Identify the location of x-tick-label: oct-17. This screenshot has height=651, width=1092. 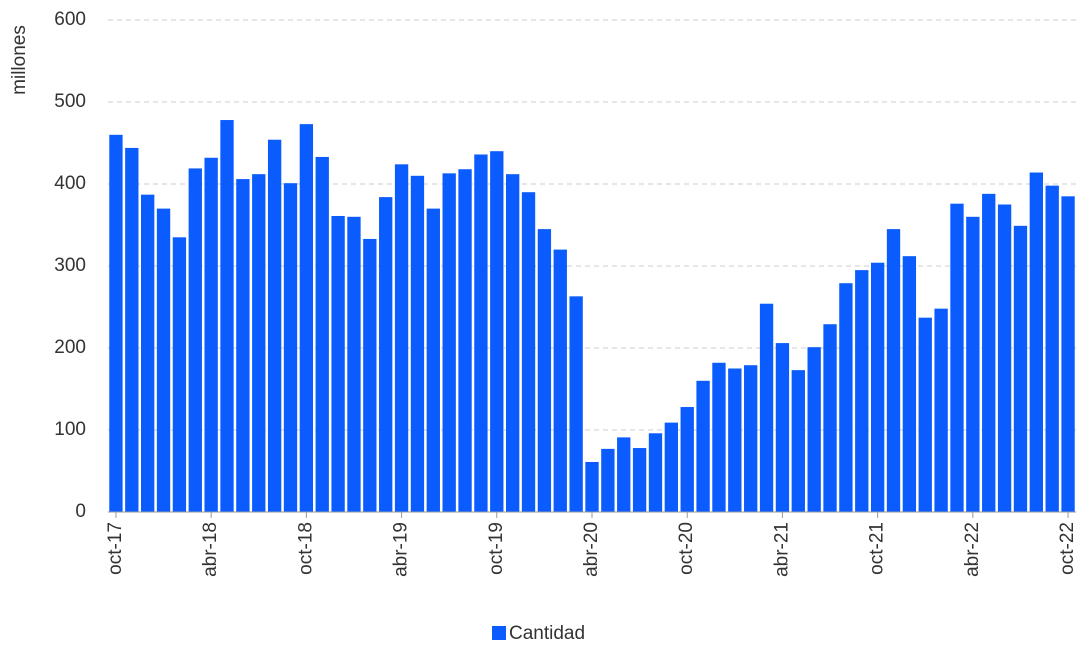
(115, 548).